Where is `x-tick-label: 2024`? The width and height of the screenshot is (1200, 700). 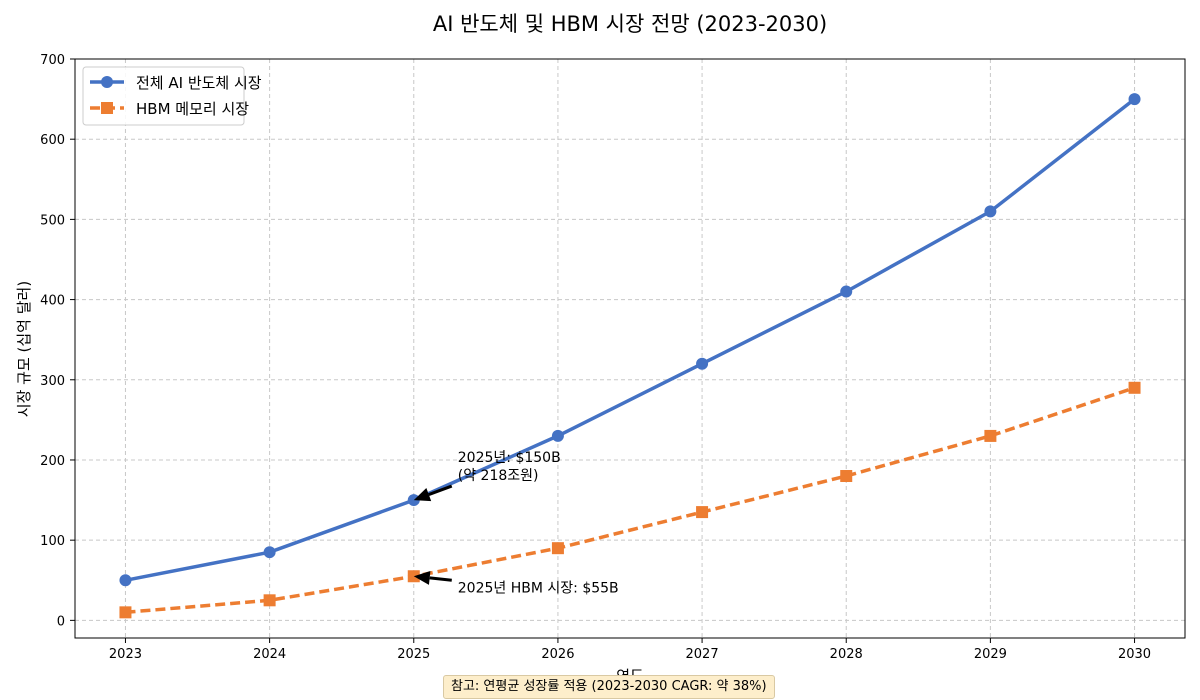 x-tick-label: 2024 is located at coordinates (269, 654).